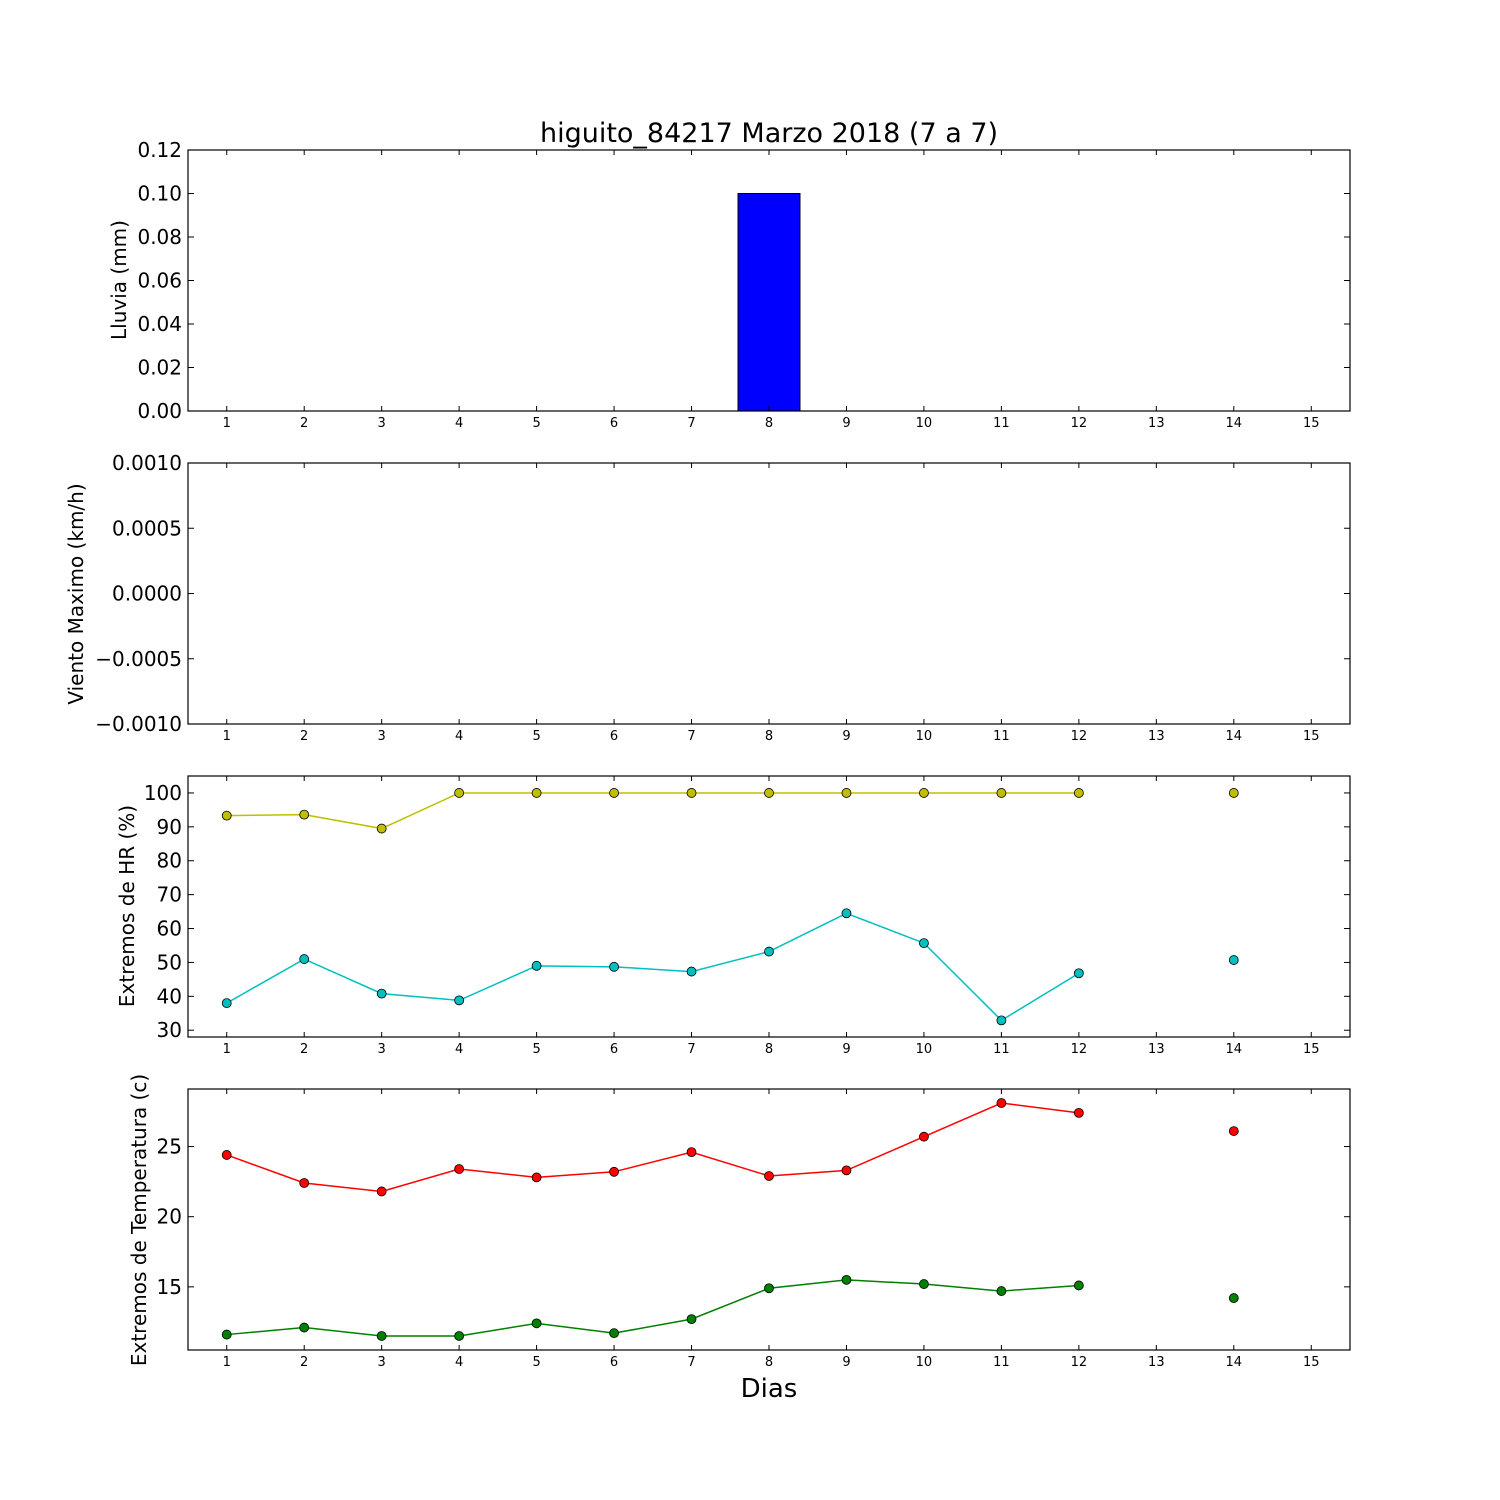 The height and width of the screenshot is (1500, 1500). Describe the element at coordinates (169, 895) in the screenshot. I see `y-tick-label: 70` at that location.